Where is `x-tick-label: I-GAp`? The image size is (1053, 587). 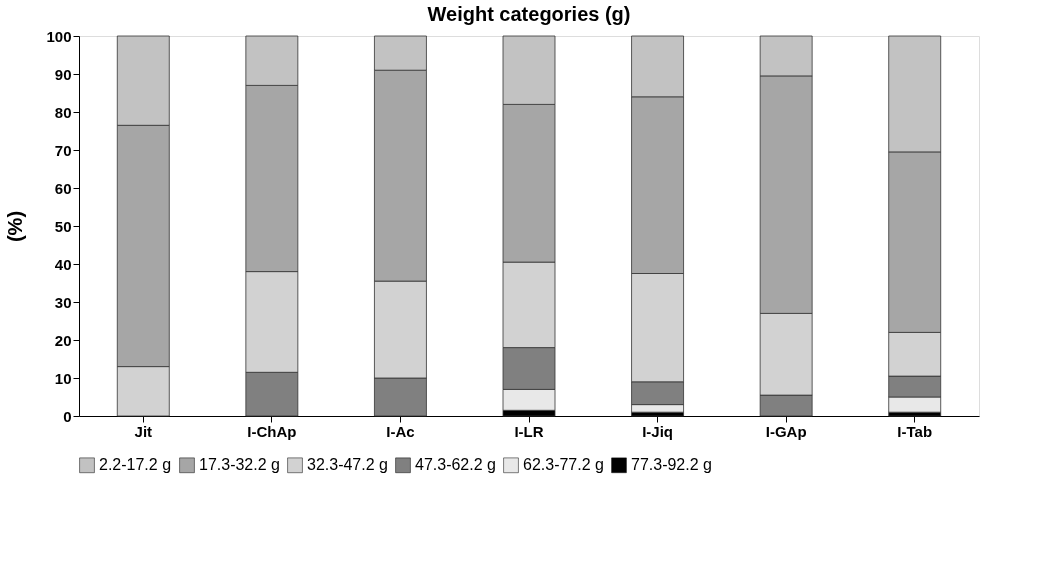 x-tick-label: I-GAp is located at coordinates (786, 431).